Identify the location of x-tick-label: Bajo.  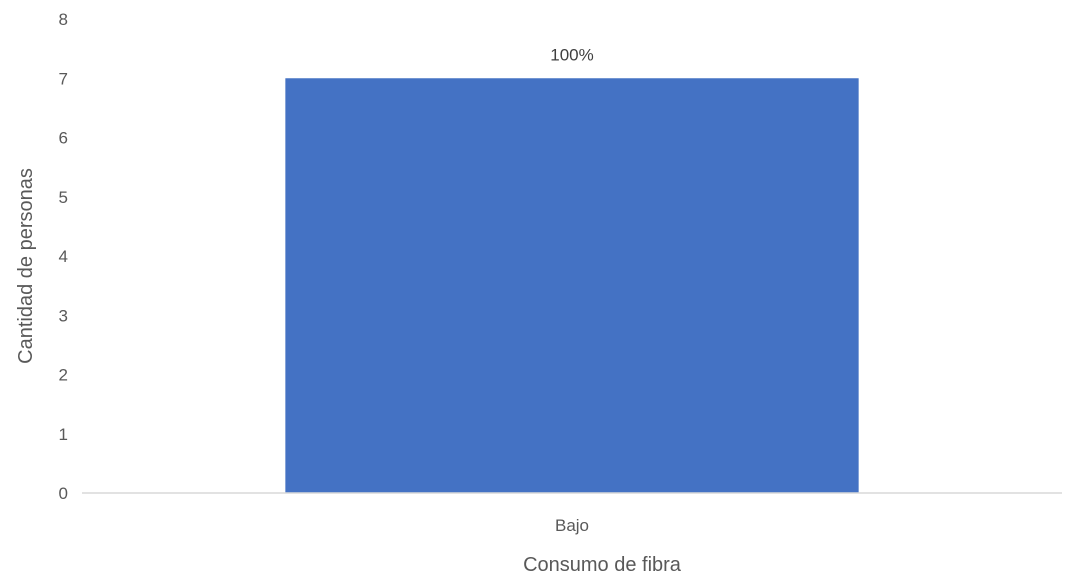
(572, 525).